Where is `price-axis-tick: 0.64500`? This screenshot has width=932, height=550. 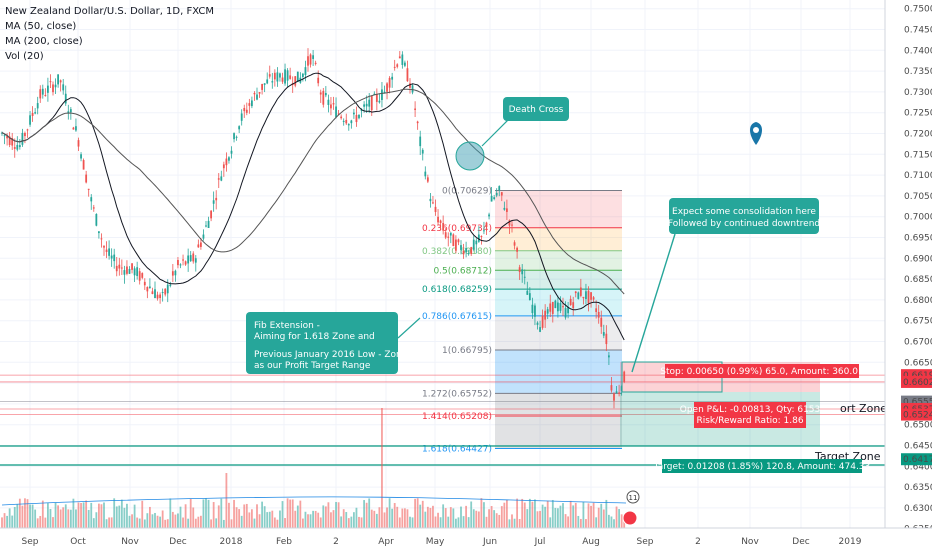
price-axis-tick: 0.64500 is located at coordinates (918, 447).